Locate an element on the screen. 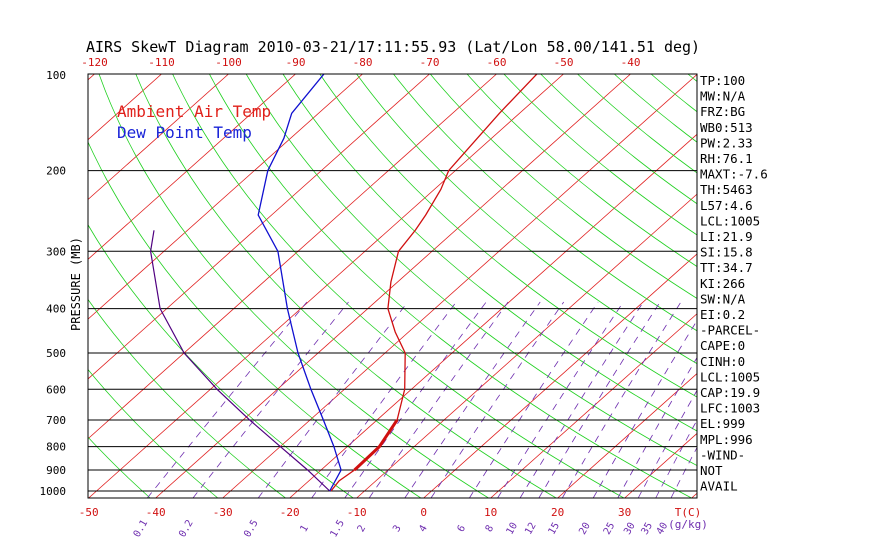  index-item: CAP:19.9 is located at coordinates (730, 392).